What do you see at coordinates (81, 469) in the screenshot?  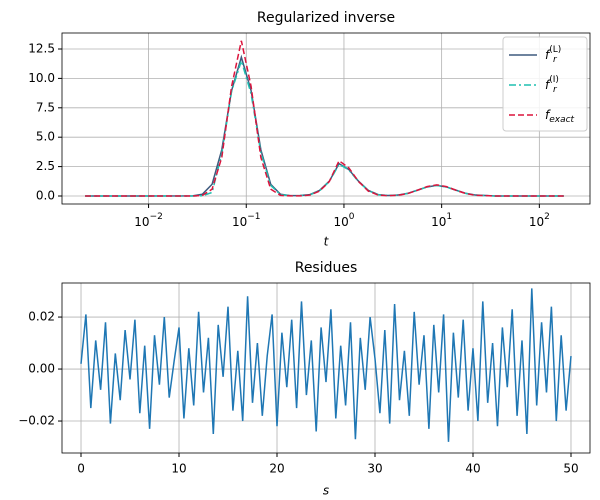 I see `x-tick-label: 0` at bounding box center [81, 469].